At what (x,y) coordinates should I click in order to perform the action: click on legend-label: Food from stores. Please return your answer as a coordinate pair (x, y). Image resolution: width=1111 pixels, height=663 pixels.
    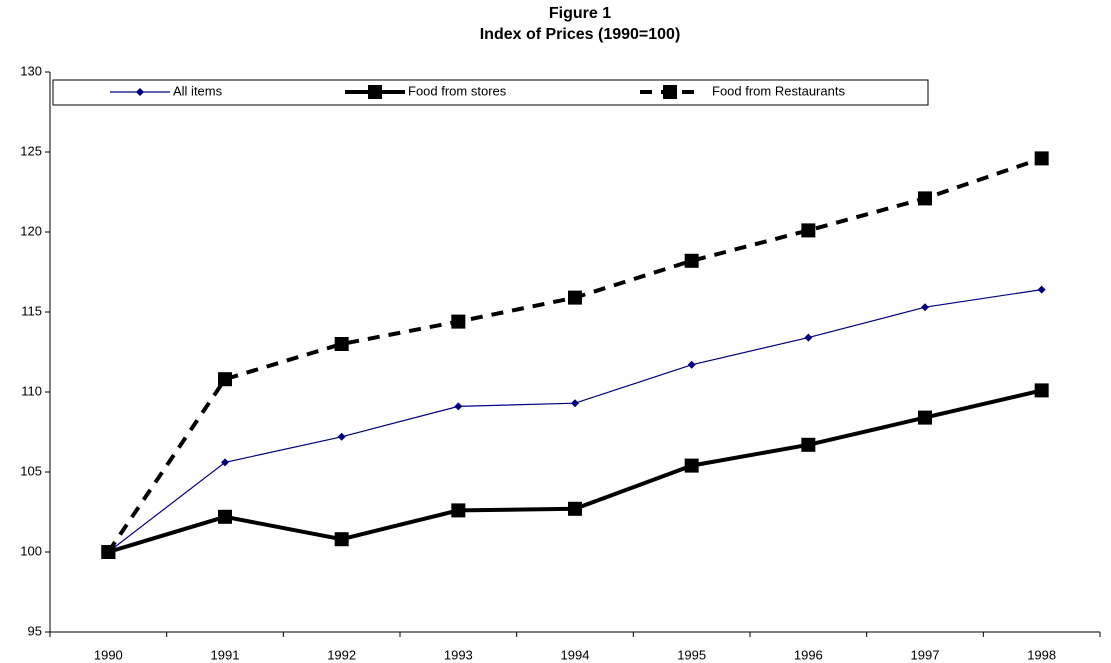
    Looking at the image, I should click on (457, 90).